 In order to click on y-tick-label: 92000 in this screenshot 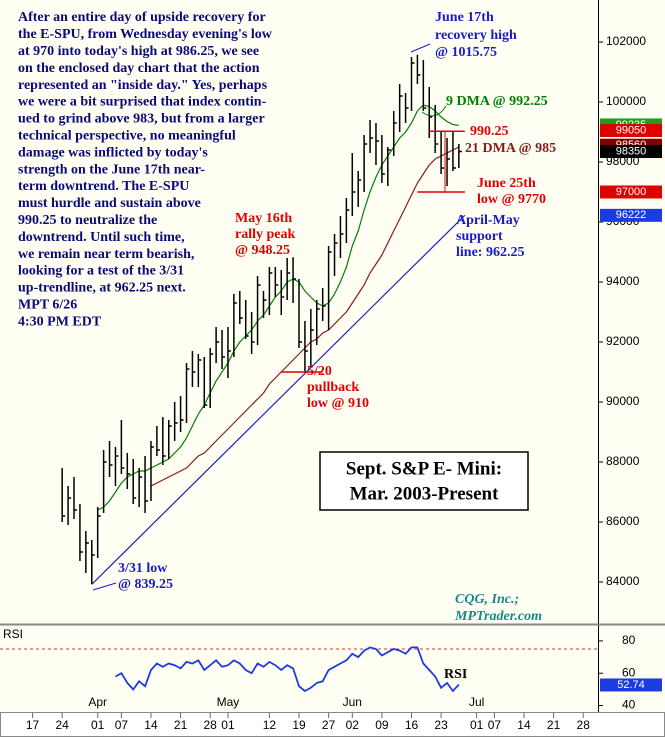, I will do `click(623, 341)`.